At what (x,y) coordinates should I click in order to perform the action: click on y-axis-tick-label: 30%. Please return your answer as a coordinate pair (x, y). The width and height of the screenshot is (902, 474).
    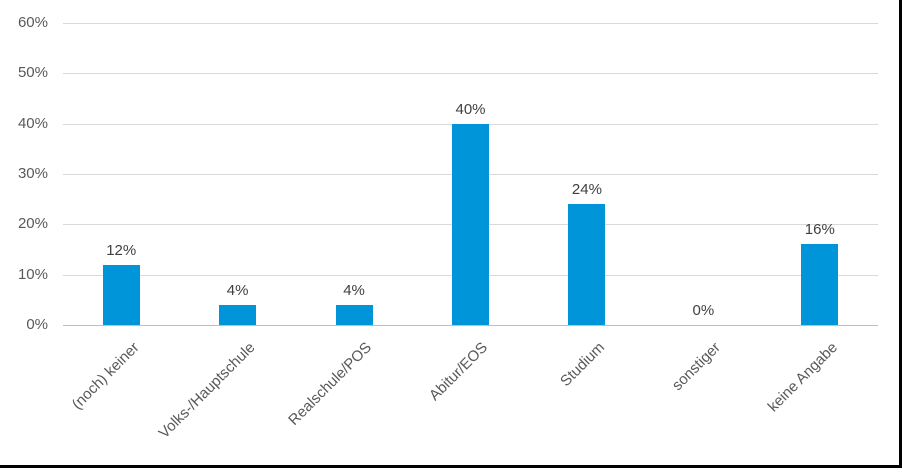
    Looking at the image, I should click on (32, 173).